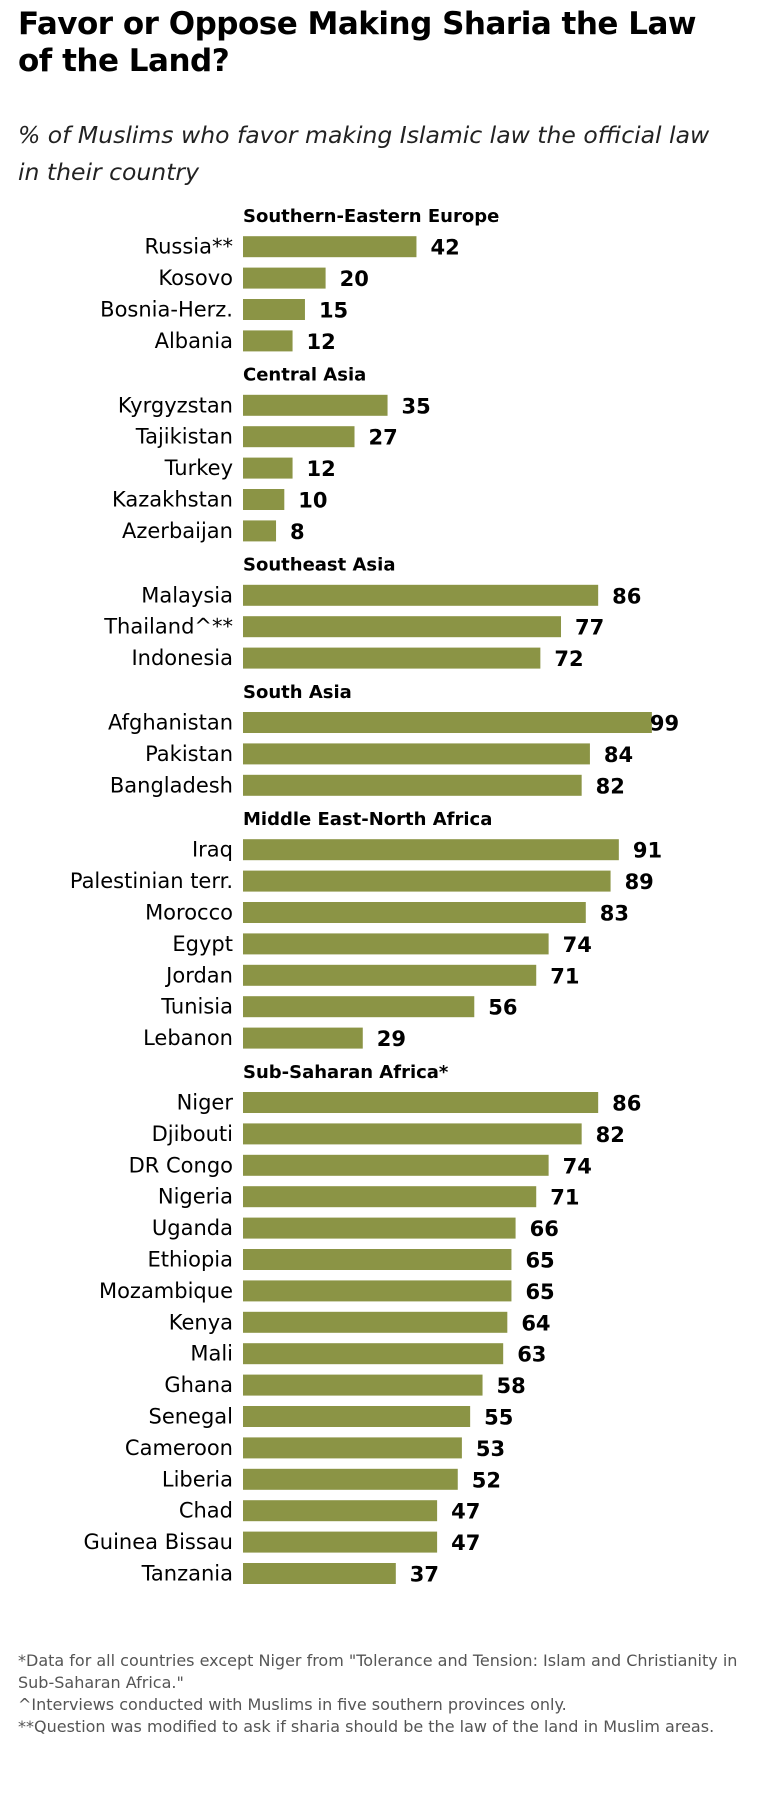  Describe the element at coordinates (166, 1291) in the screenshot. I see `country-label: Mozambique` at that location.